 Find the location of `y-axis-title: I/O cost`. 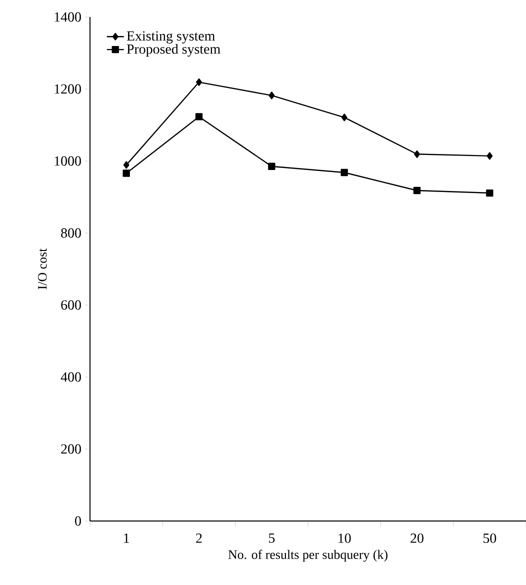

y-axis-title: I/O cost is located at coordinates (42, 269).